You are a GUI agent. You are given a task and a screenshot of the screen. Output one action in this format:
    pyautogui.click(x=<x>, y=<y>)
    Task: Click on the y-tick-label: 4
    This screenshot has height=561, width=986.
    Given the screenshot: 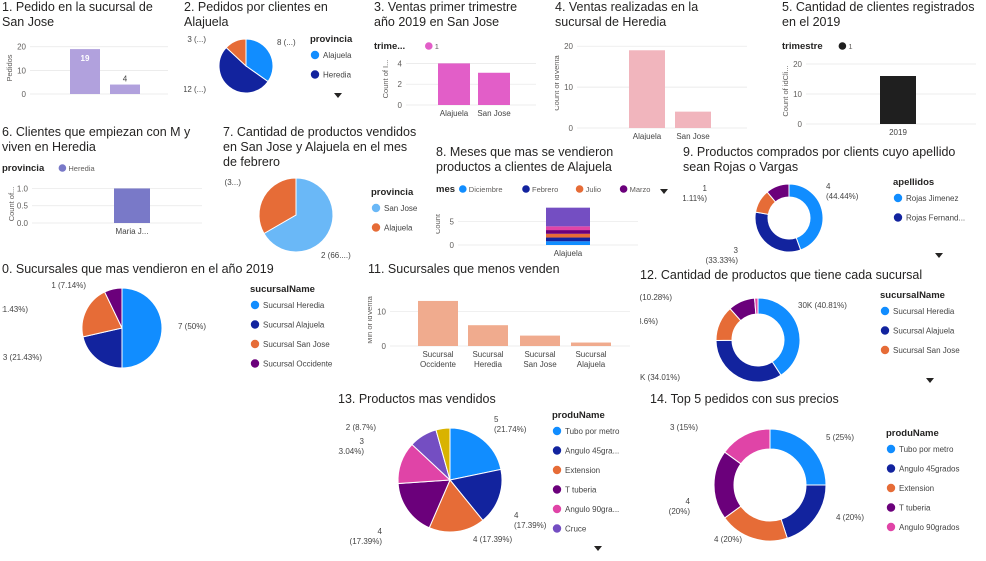 What is the action you would take?
    pyautogui.click(x=400, y=63)
    